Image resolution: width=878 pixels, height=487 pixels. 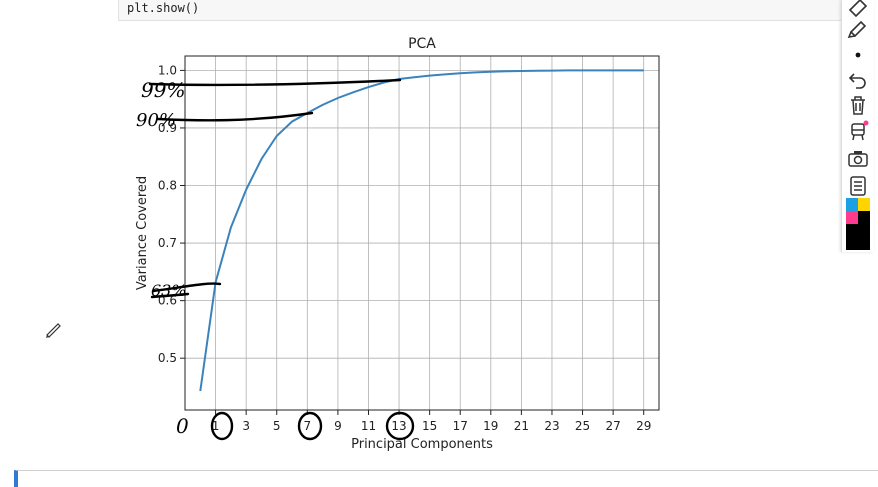 I want to click on drawing-toolbar, so click(x=857, y=126).